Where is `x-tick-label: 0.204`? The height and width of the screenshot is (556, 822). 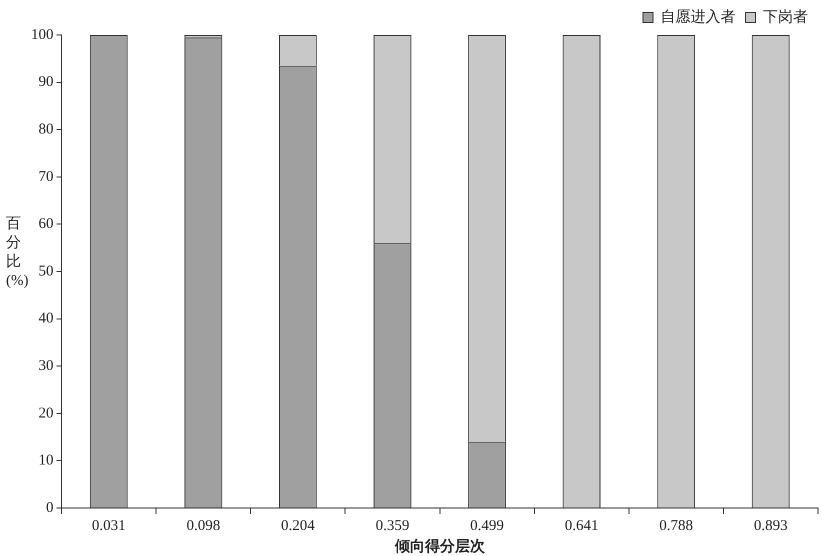
x-tick-label: 0.204 is located at coordinates (298, 526).